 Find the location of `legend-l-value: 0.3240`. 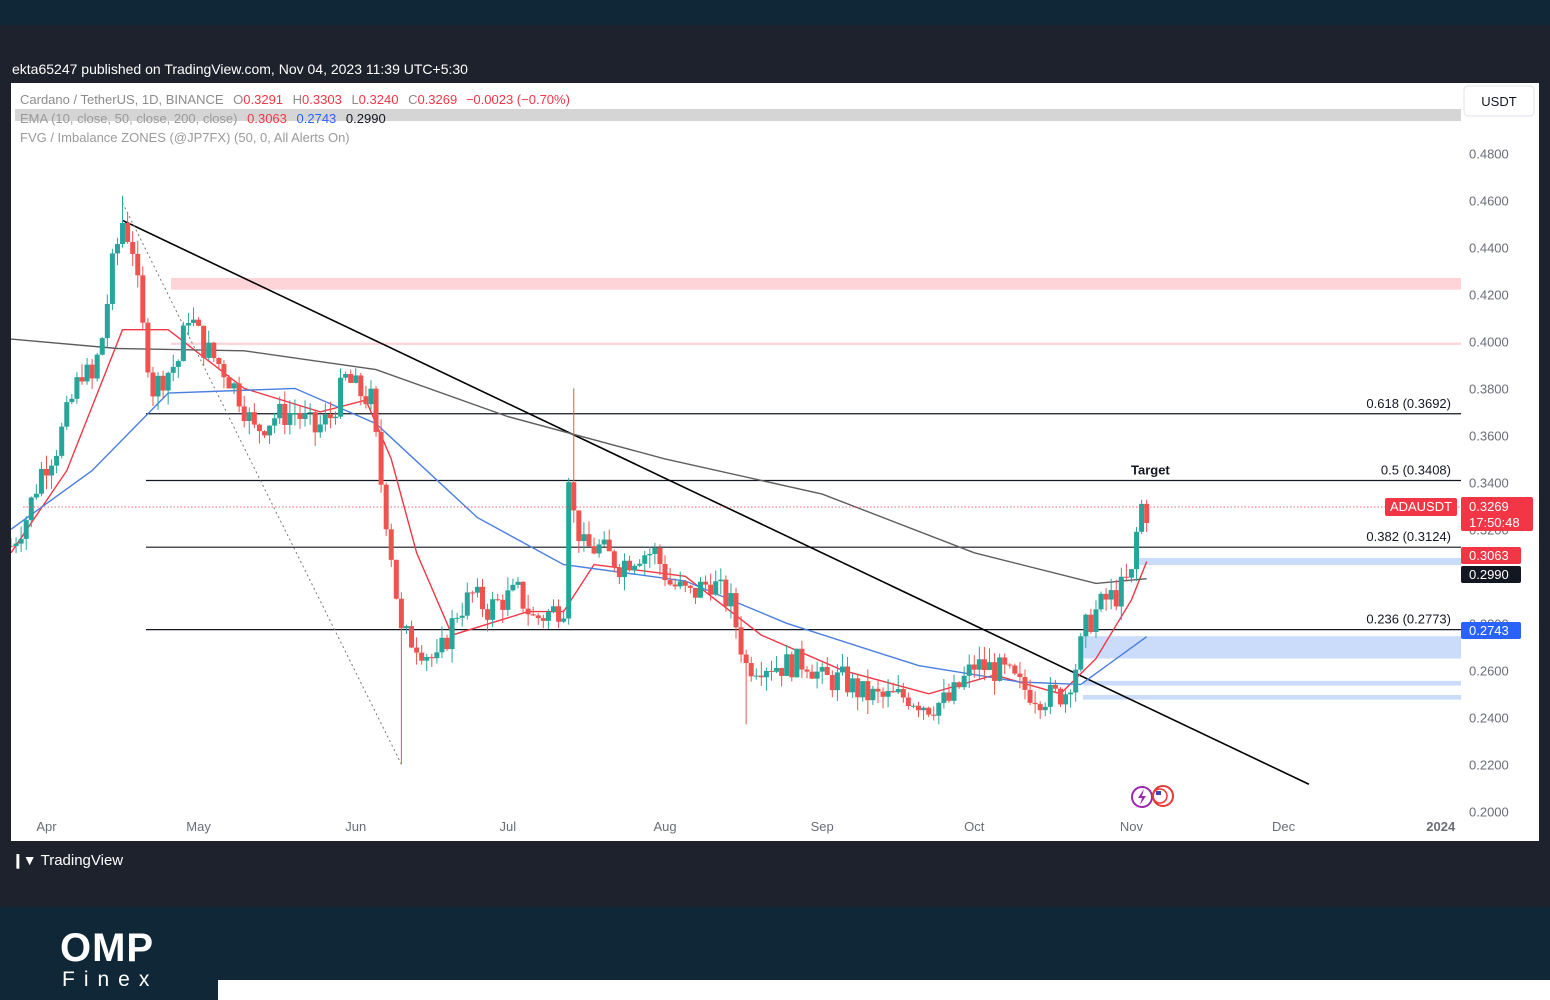

legend-l-value: 0.3240 is located at coordinates (379, 99).